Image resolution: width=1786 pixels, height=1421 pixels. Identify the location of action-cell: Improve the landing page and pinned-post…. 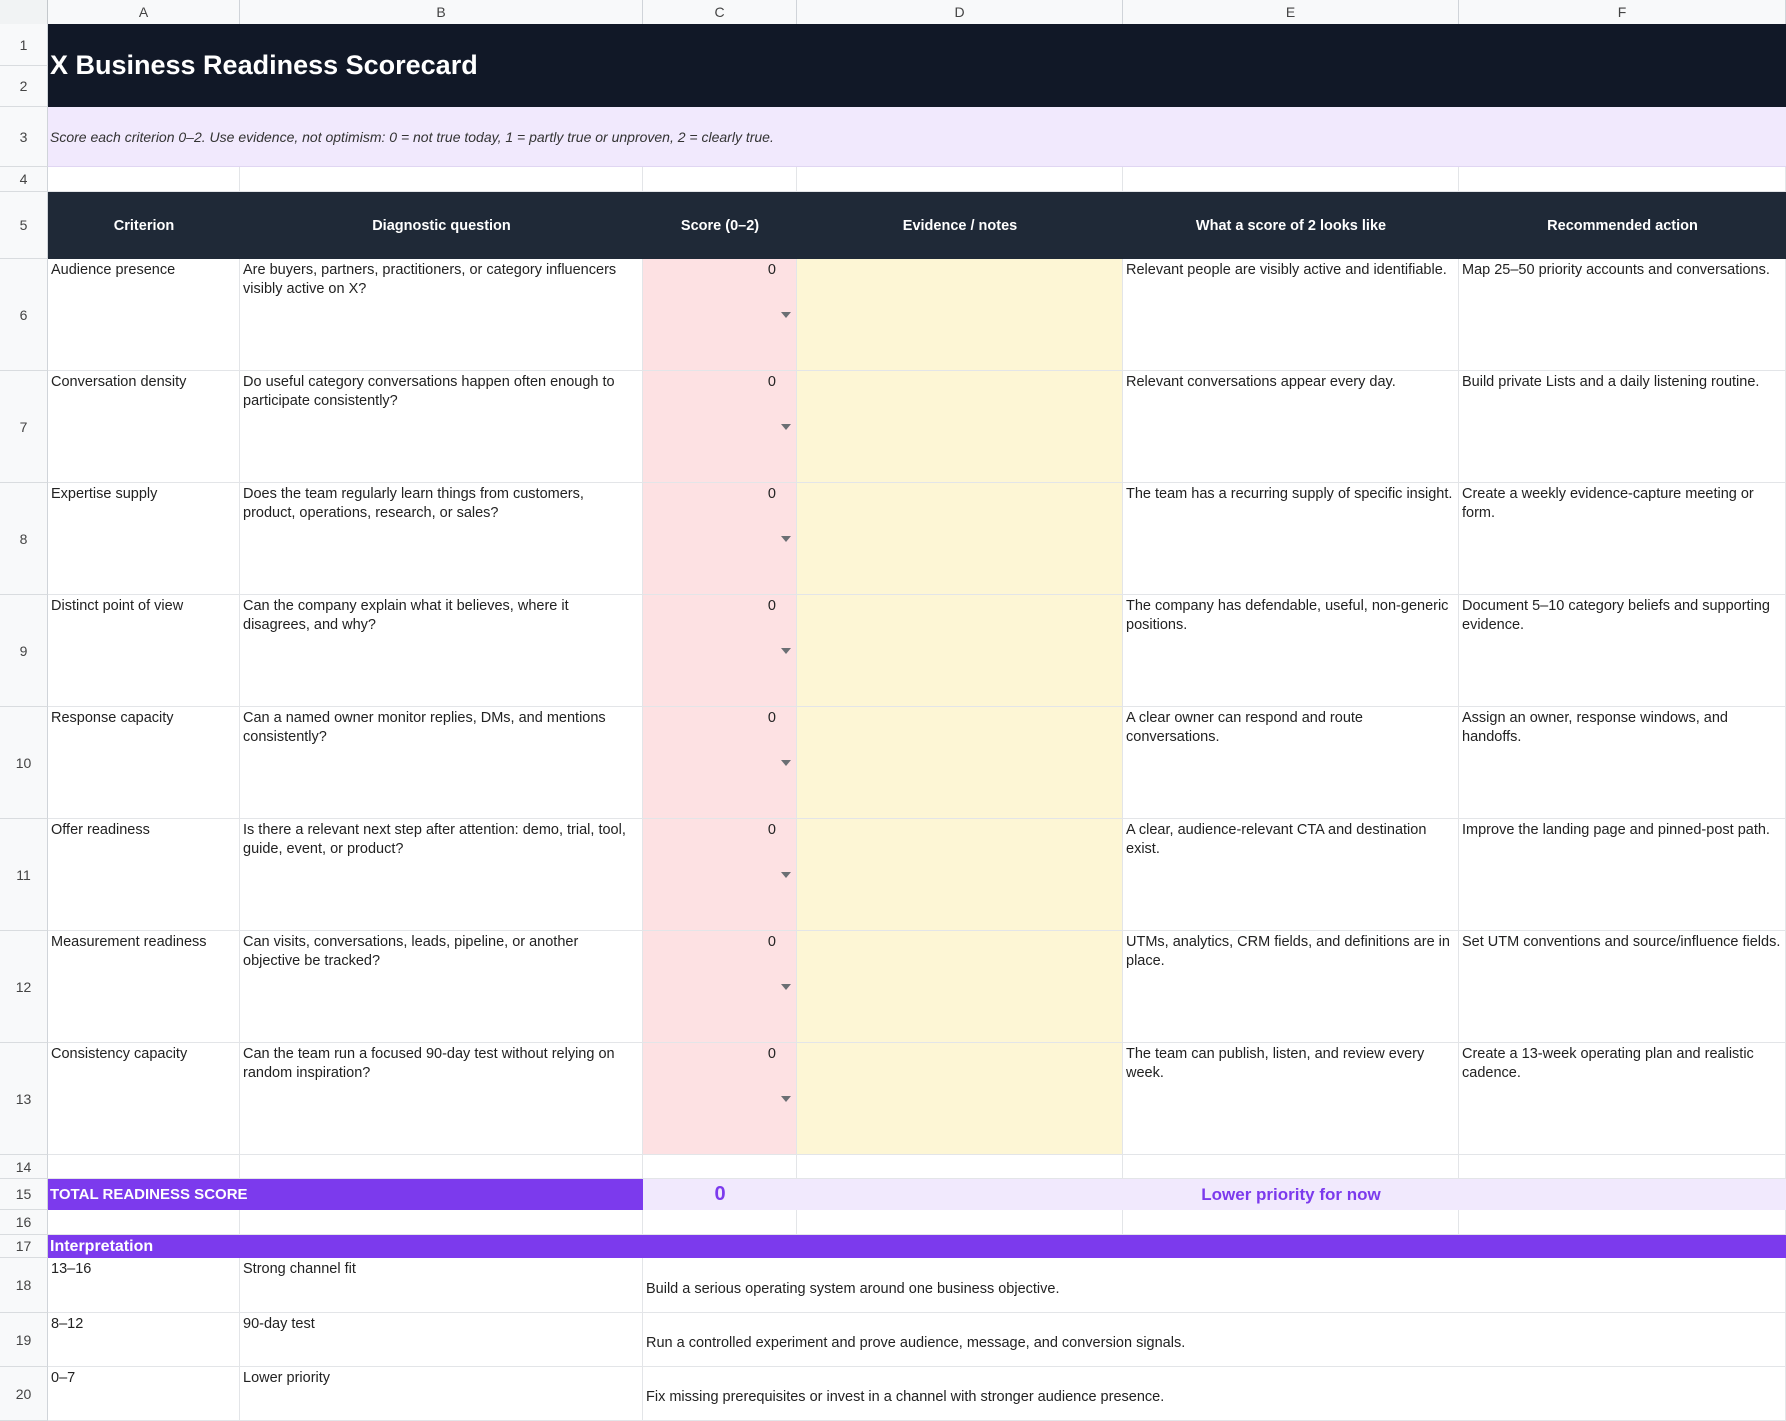
(1622, 875).